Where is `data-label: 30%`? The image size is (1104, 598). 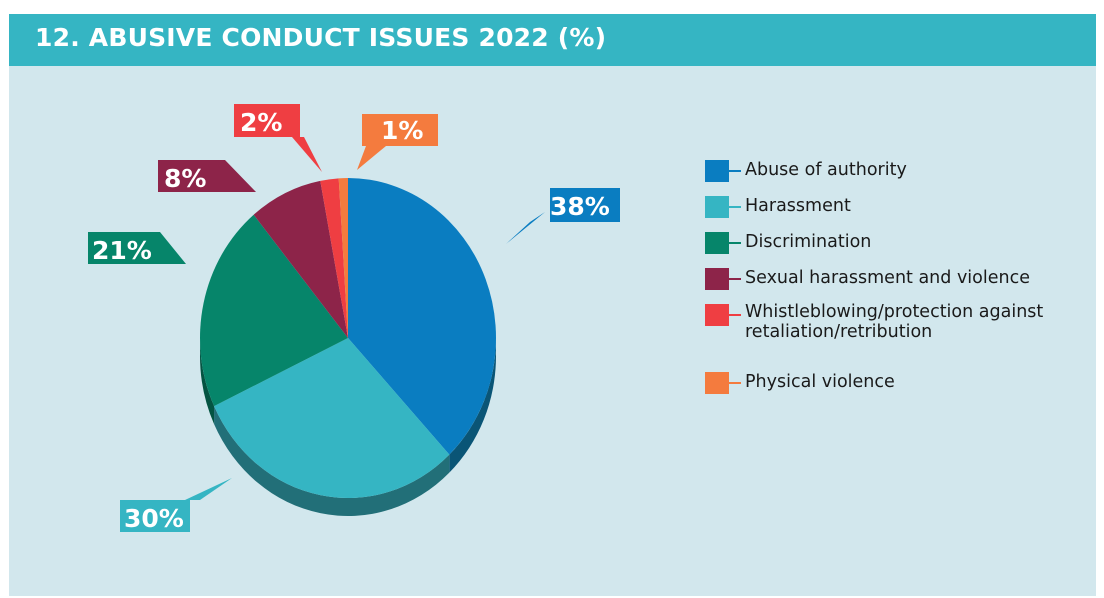 data-label: 30% is located at coordinates (154, 518).